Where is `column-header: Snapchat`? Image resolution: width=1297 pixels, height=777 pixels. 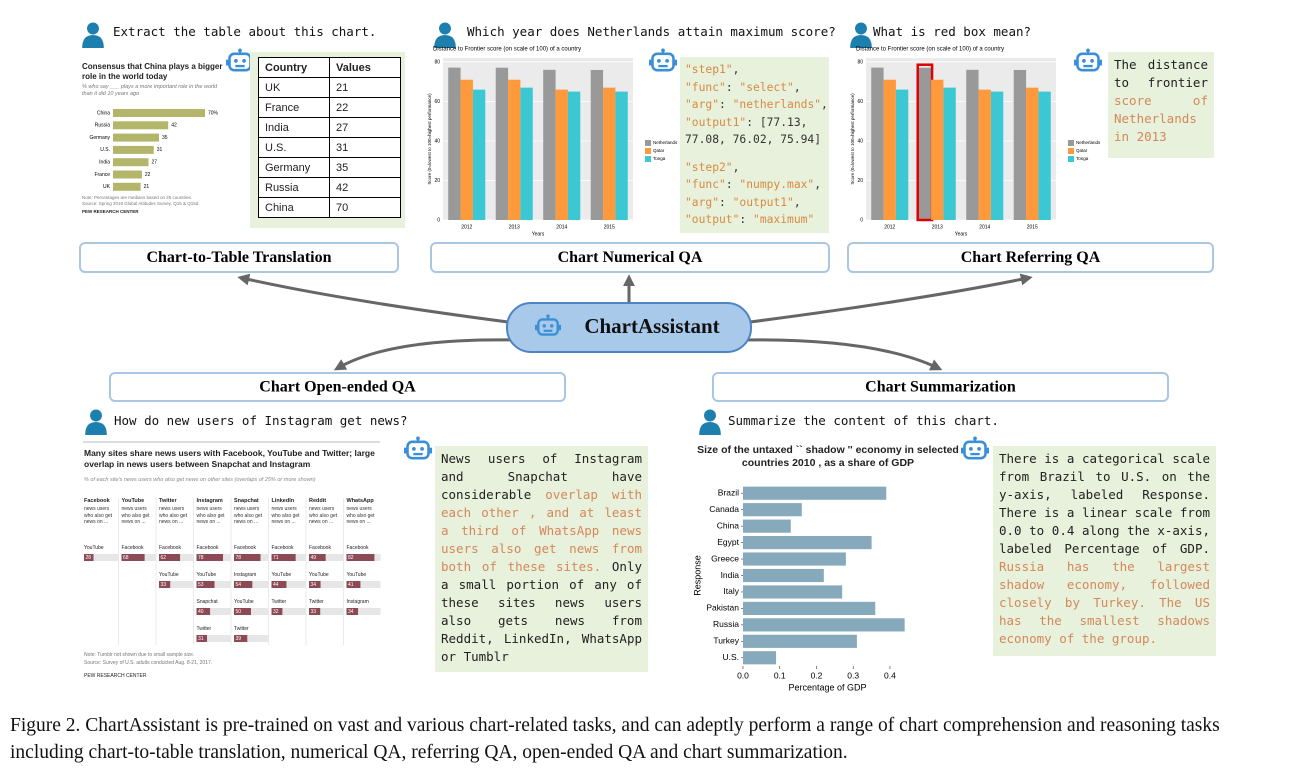 column-header: Snapchat is located at coordinates (246, 501).